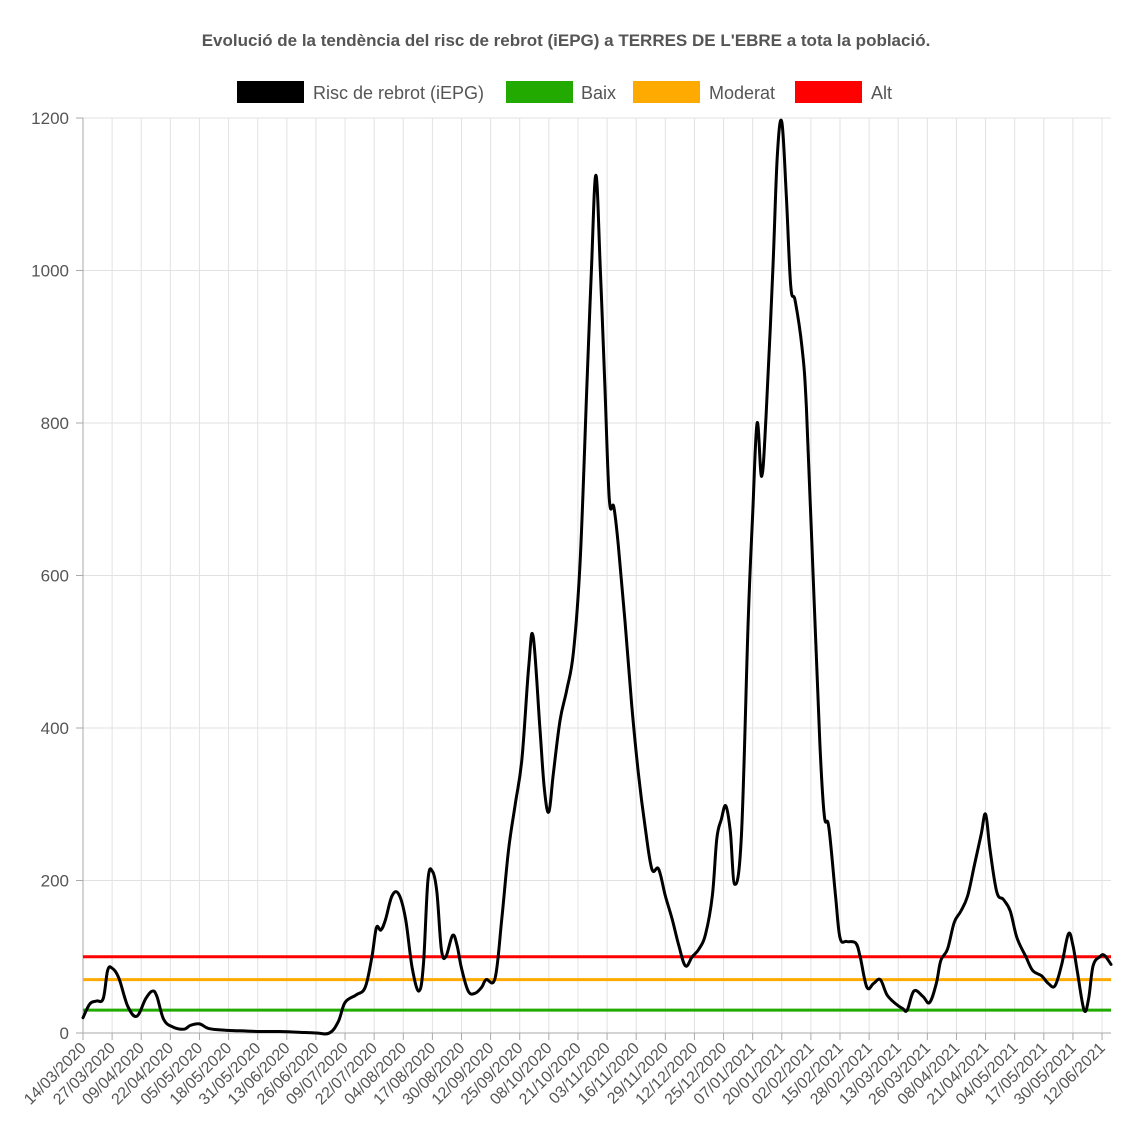 Image resolution: width=1124 pixels, height=1148 pixels. What do you see at coordinates (55, 576) in the screenshot?
I see `y-tick-label: 600` at bounding box center [55, 576].